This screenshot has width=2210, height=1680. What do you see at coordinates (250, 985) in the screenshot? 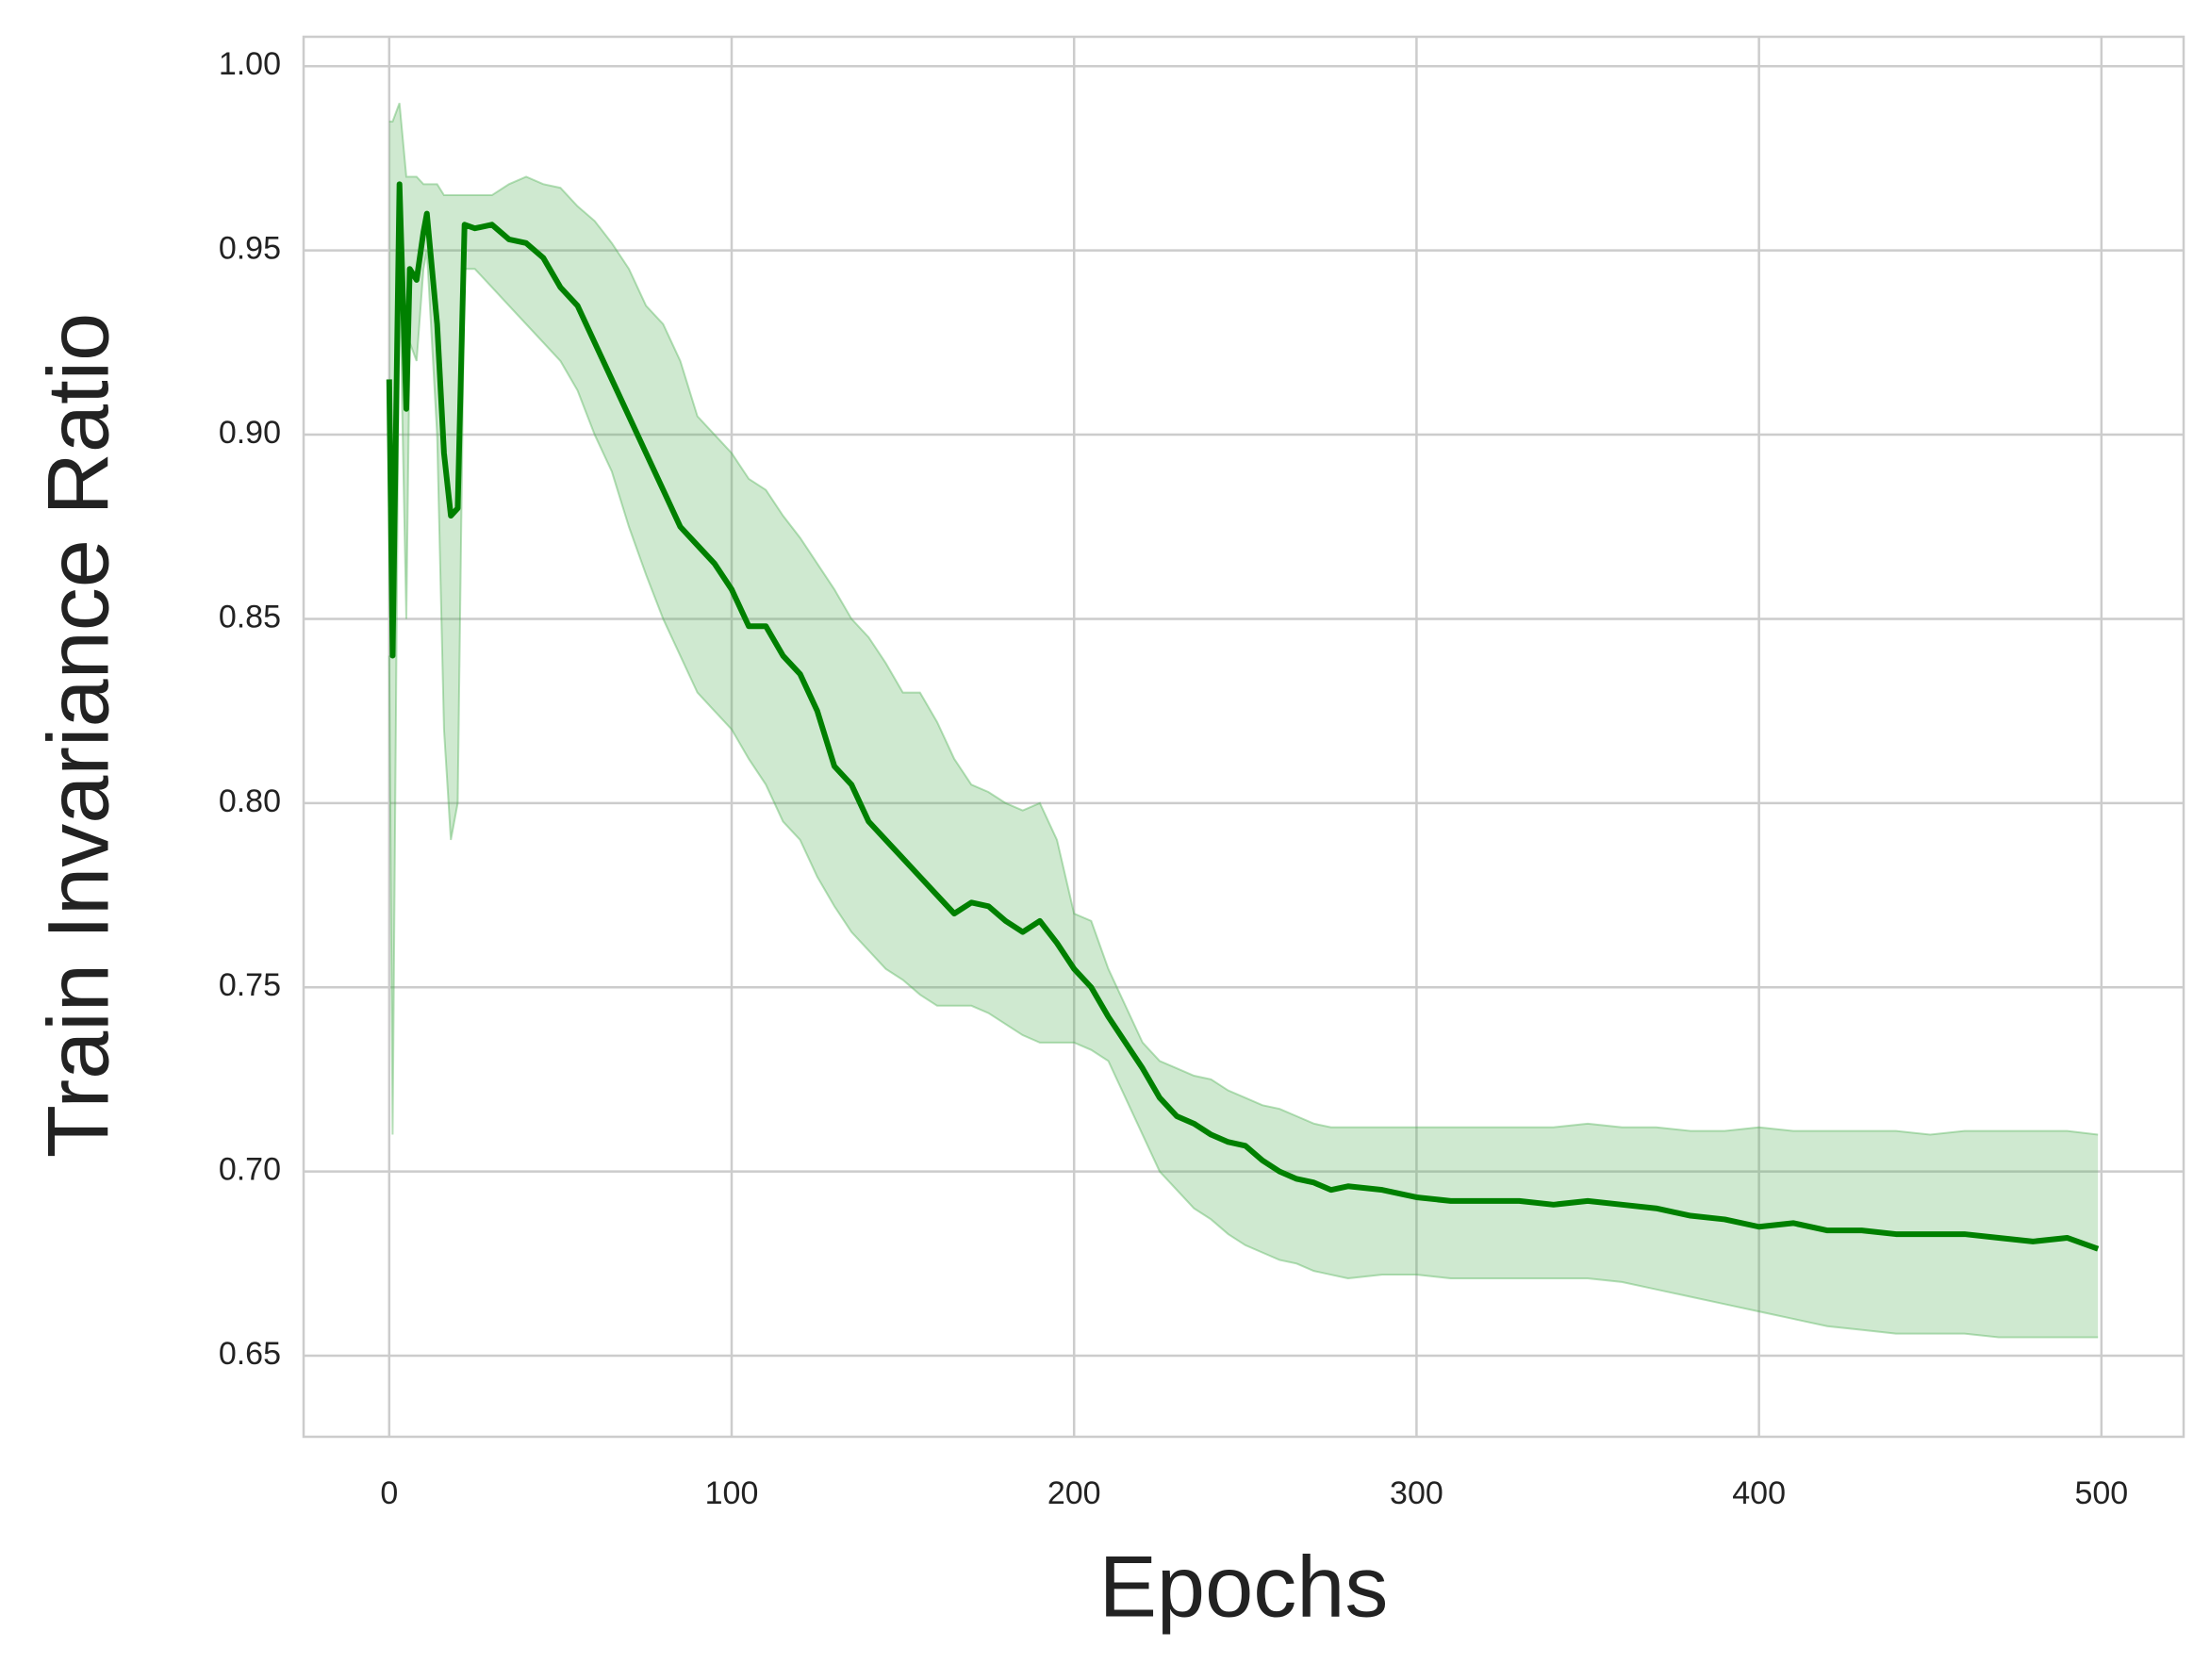
I see `y-tick-label: 0.75` at bounding box center [250, 985].